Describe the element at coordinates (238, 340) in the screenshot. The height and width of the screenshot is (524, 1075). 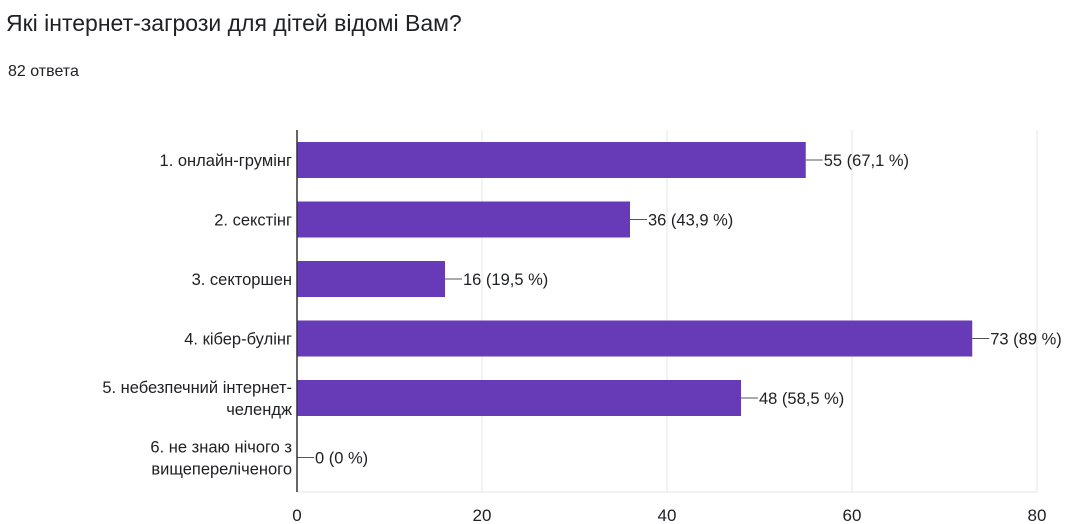
I see `category-label: 4. кібер-булінг` at that location.